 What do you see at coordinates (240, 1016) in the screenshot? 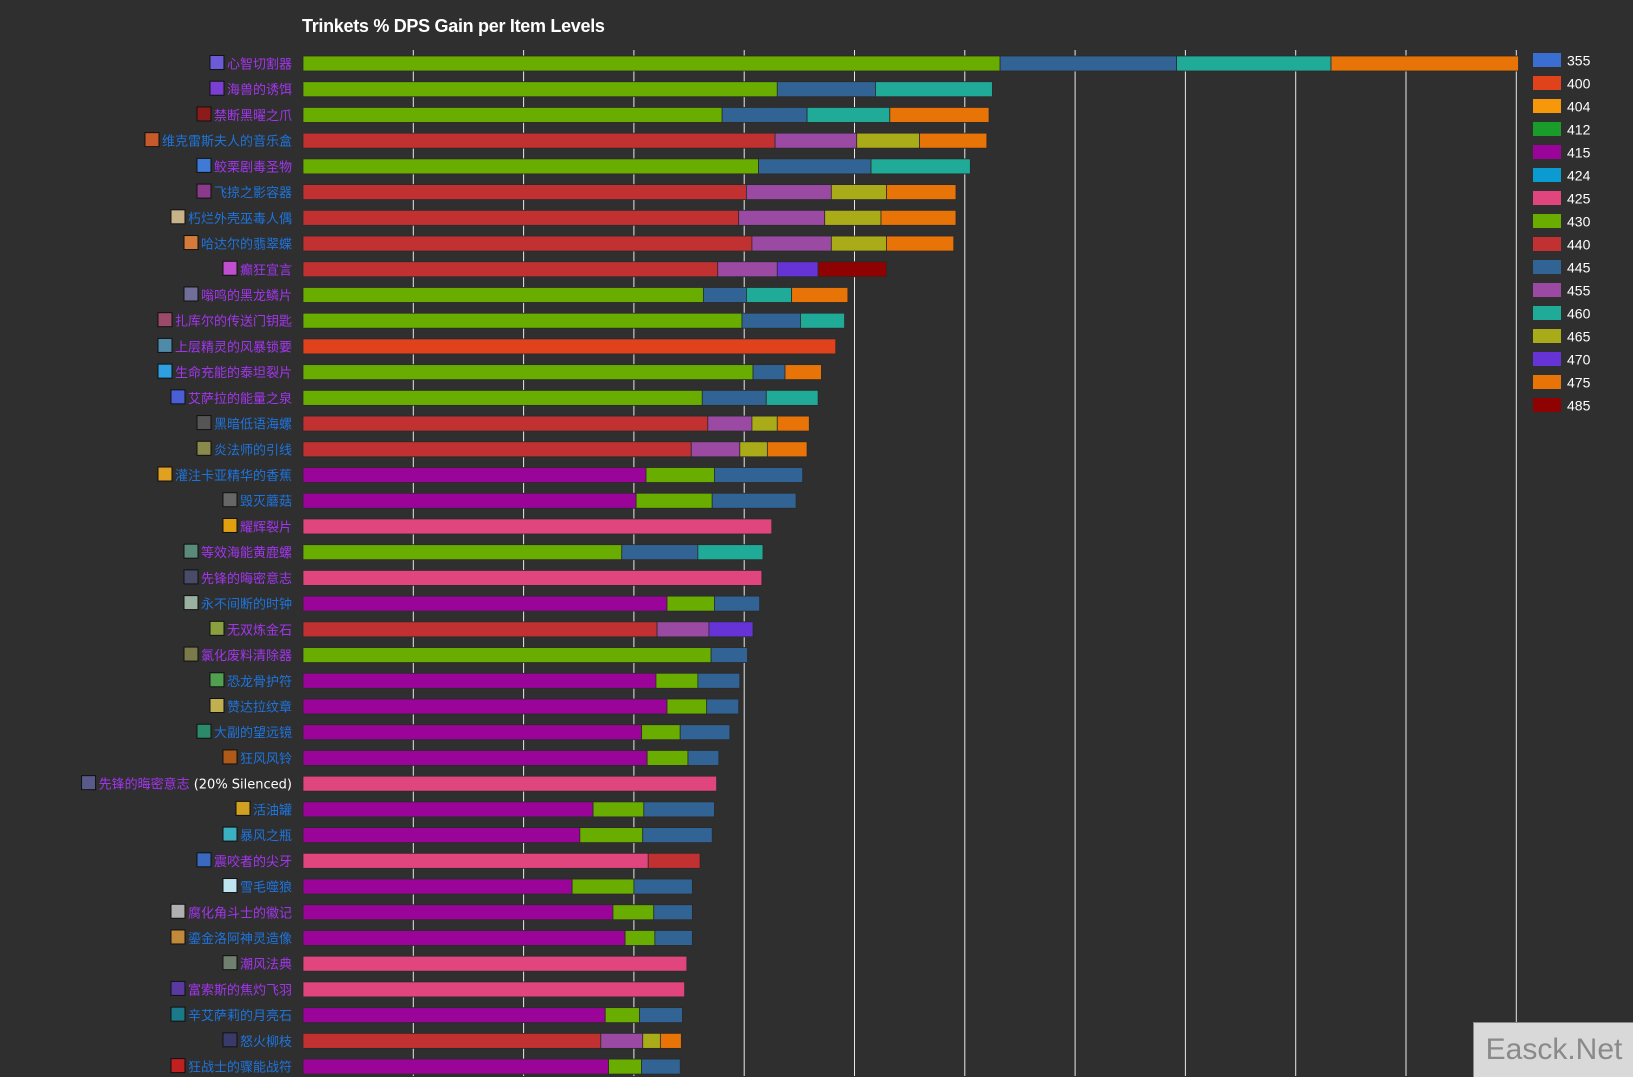
I see `category-label: 辛艾萨莉的月亮石` at bounding box center [240, 1016].